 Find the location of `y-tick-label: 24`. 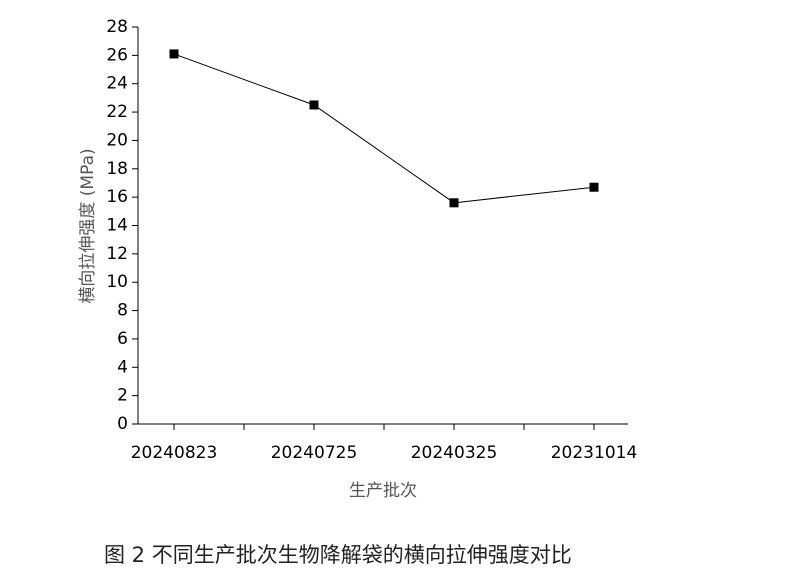

y-tick-label: 24 is located at coordinates (117, 84).